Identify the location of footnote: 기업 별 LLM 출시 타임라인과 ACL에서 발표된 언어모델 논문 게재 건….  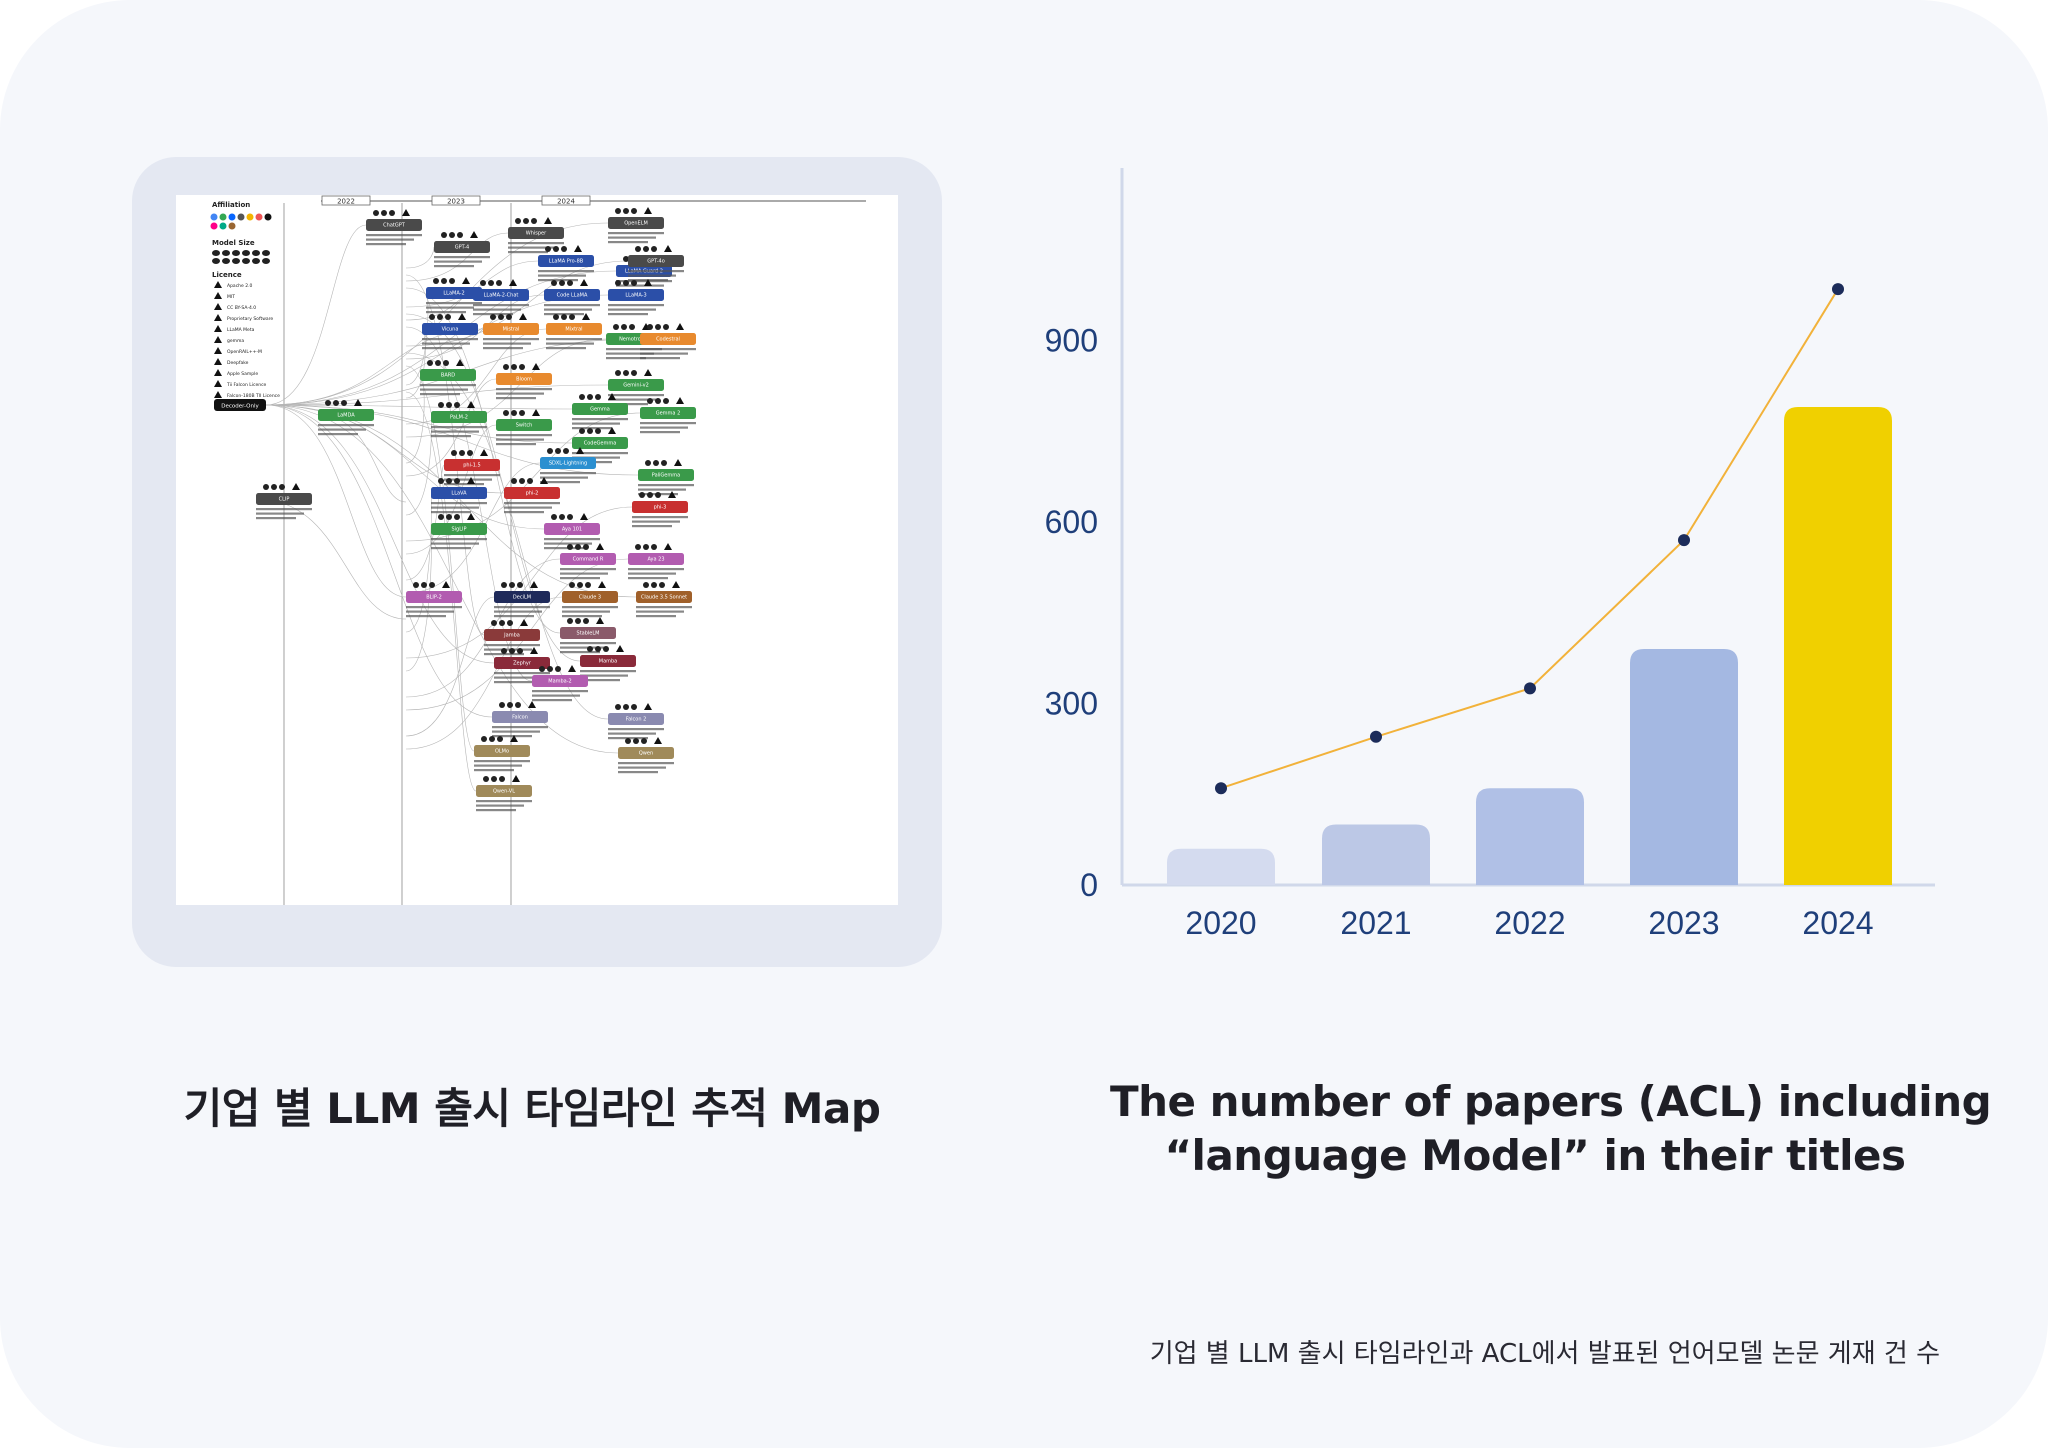
(1544, 1354).